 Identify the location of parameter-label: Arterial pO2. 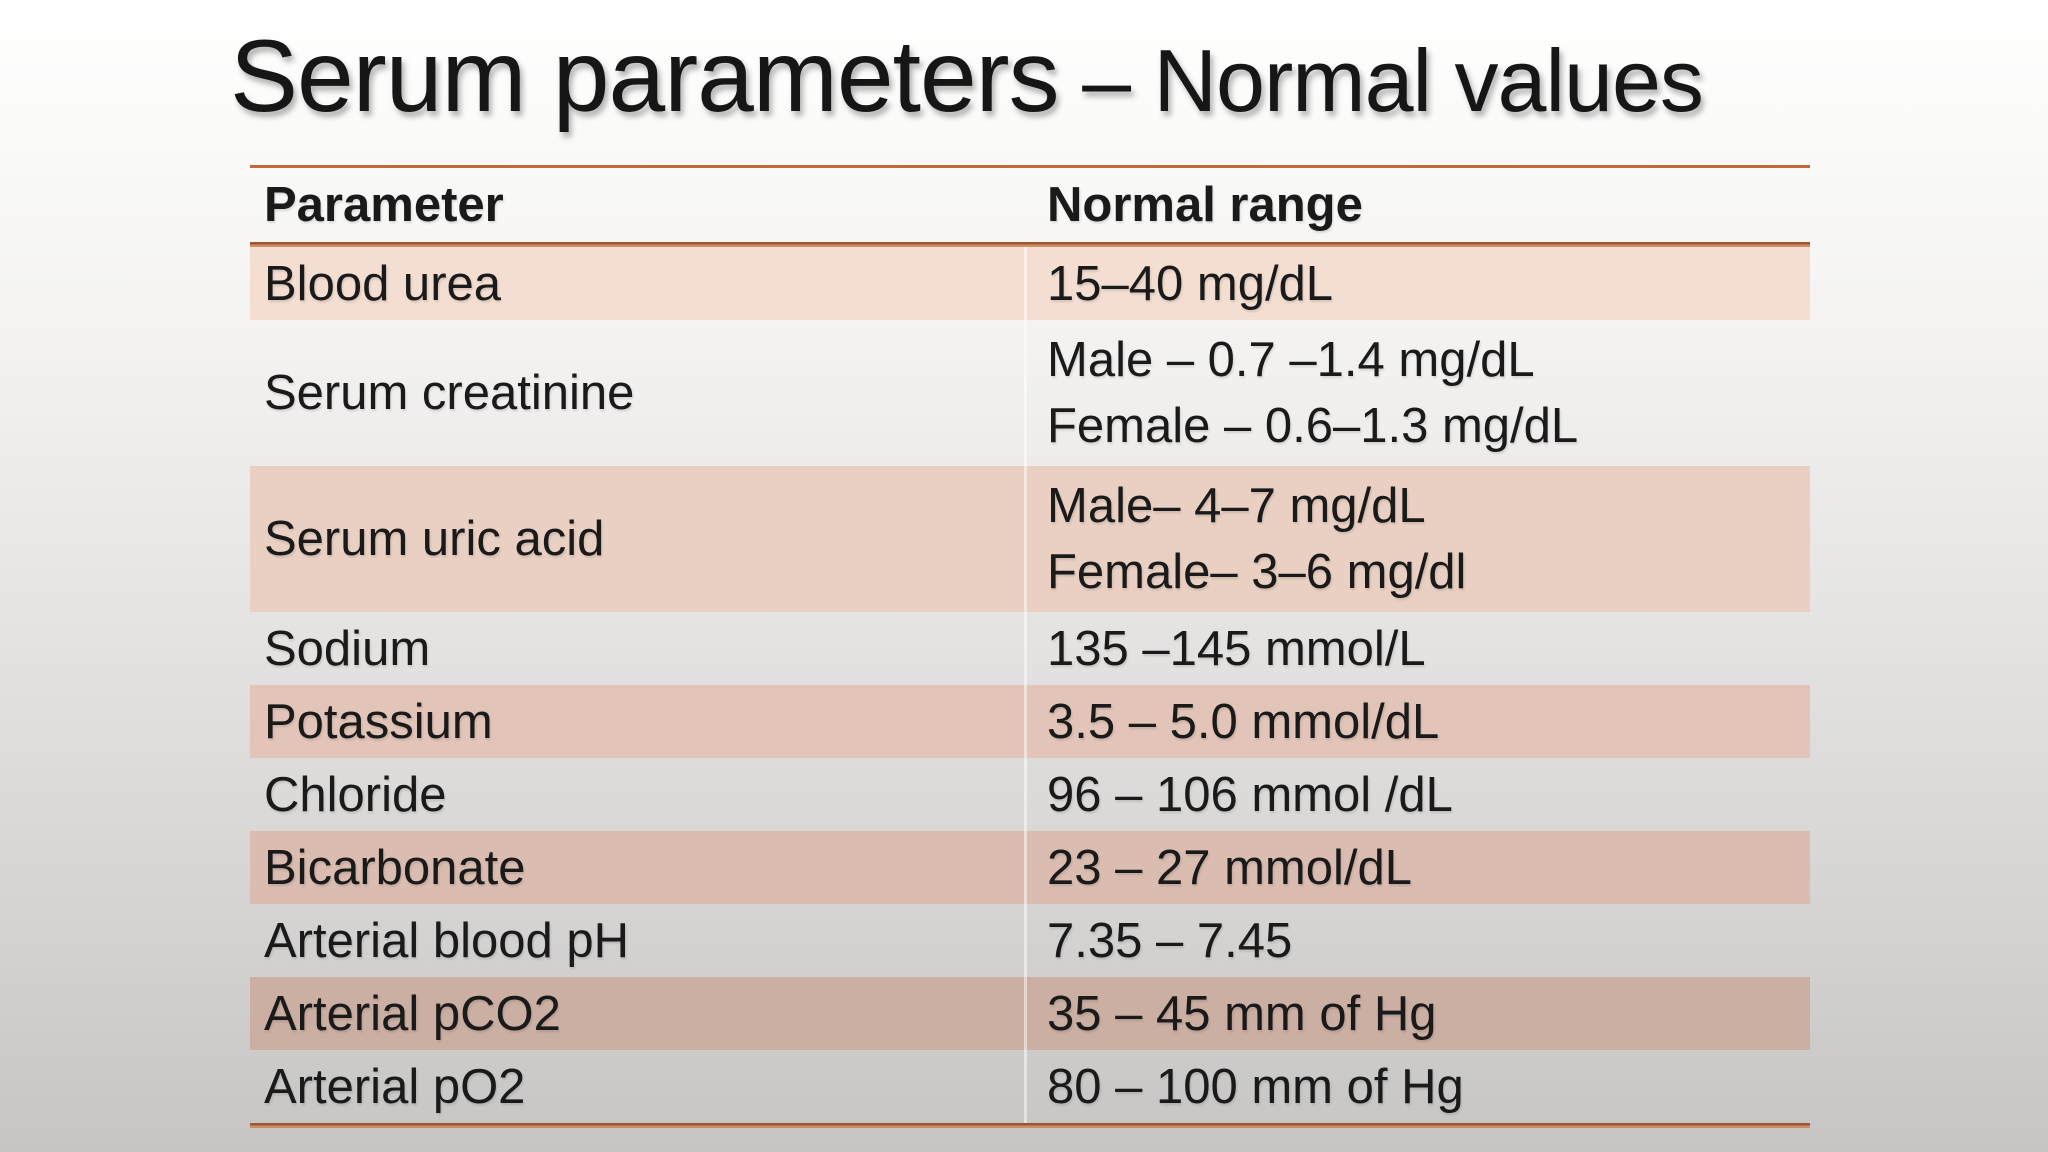
(395, 1086).